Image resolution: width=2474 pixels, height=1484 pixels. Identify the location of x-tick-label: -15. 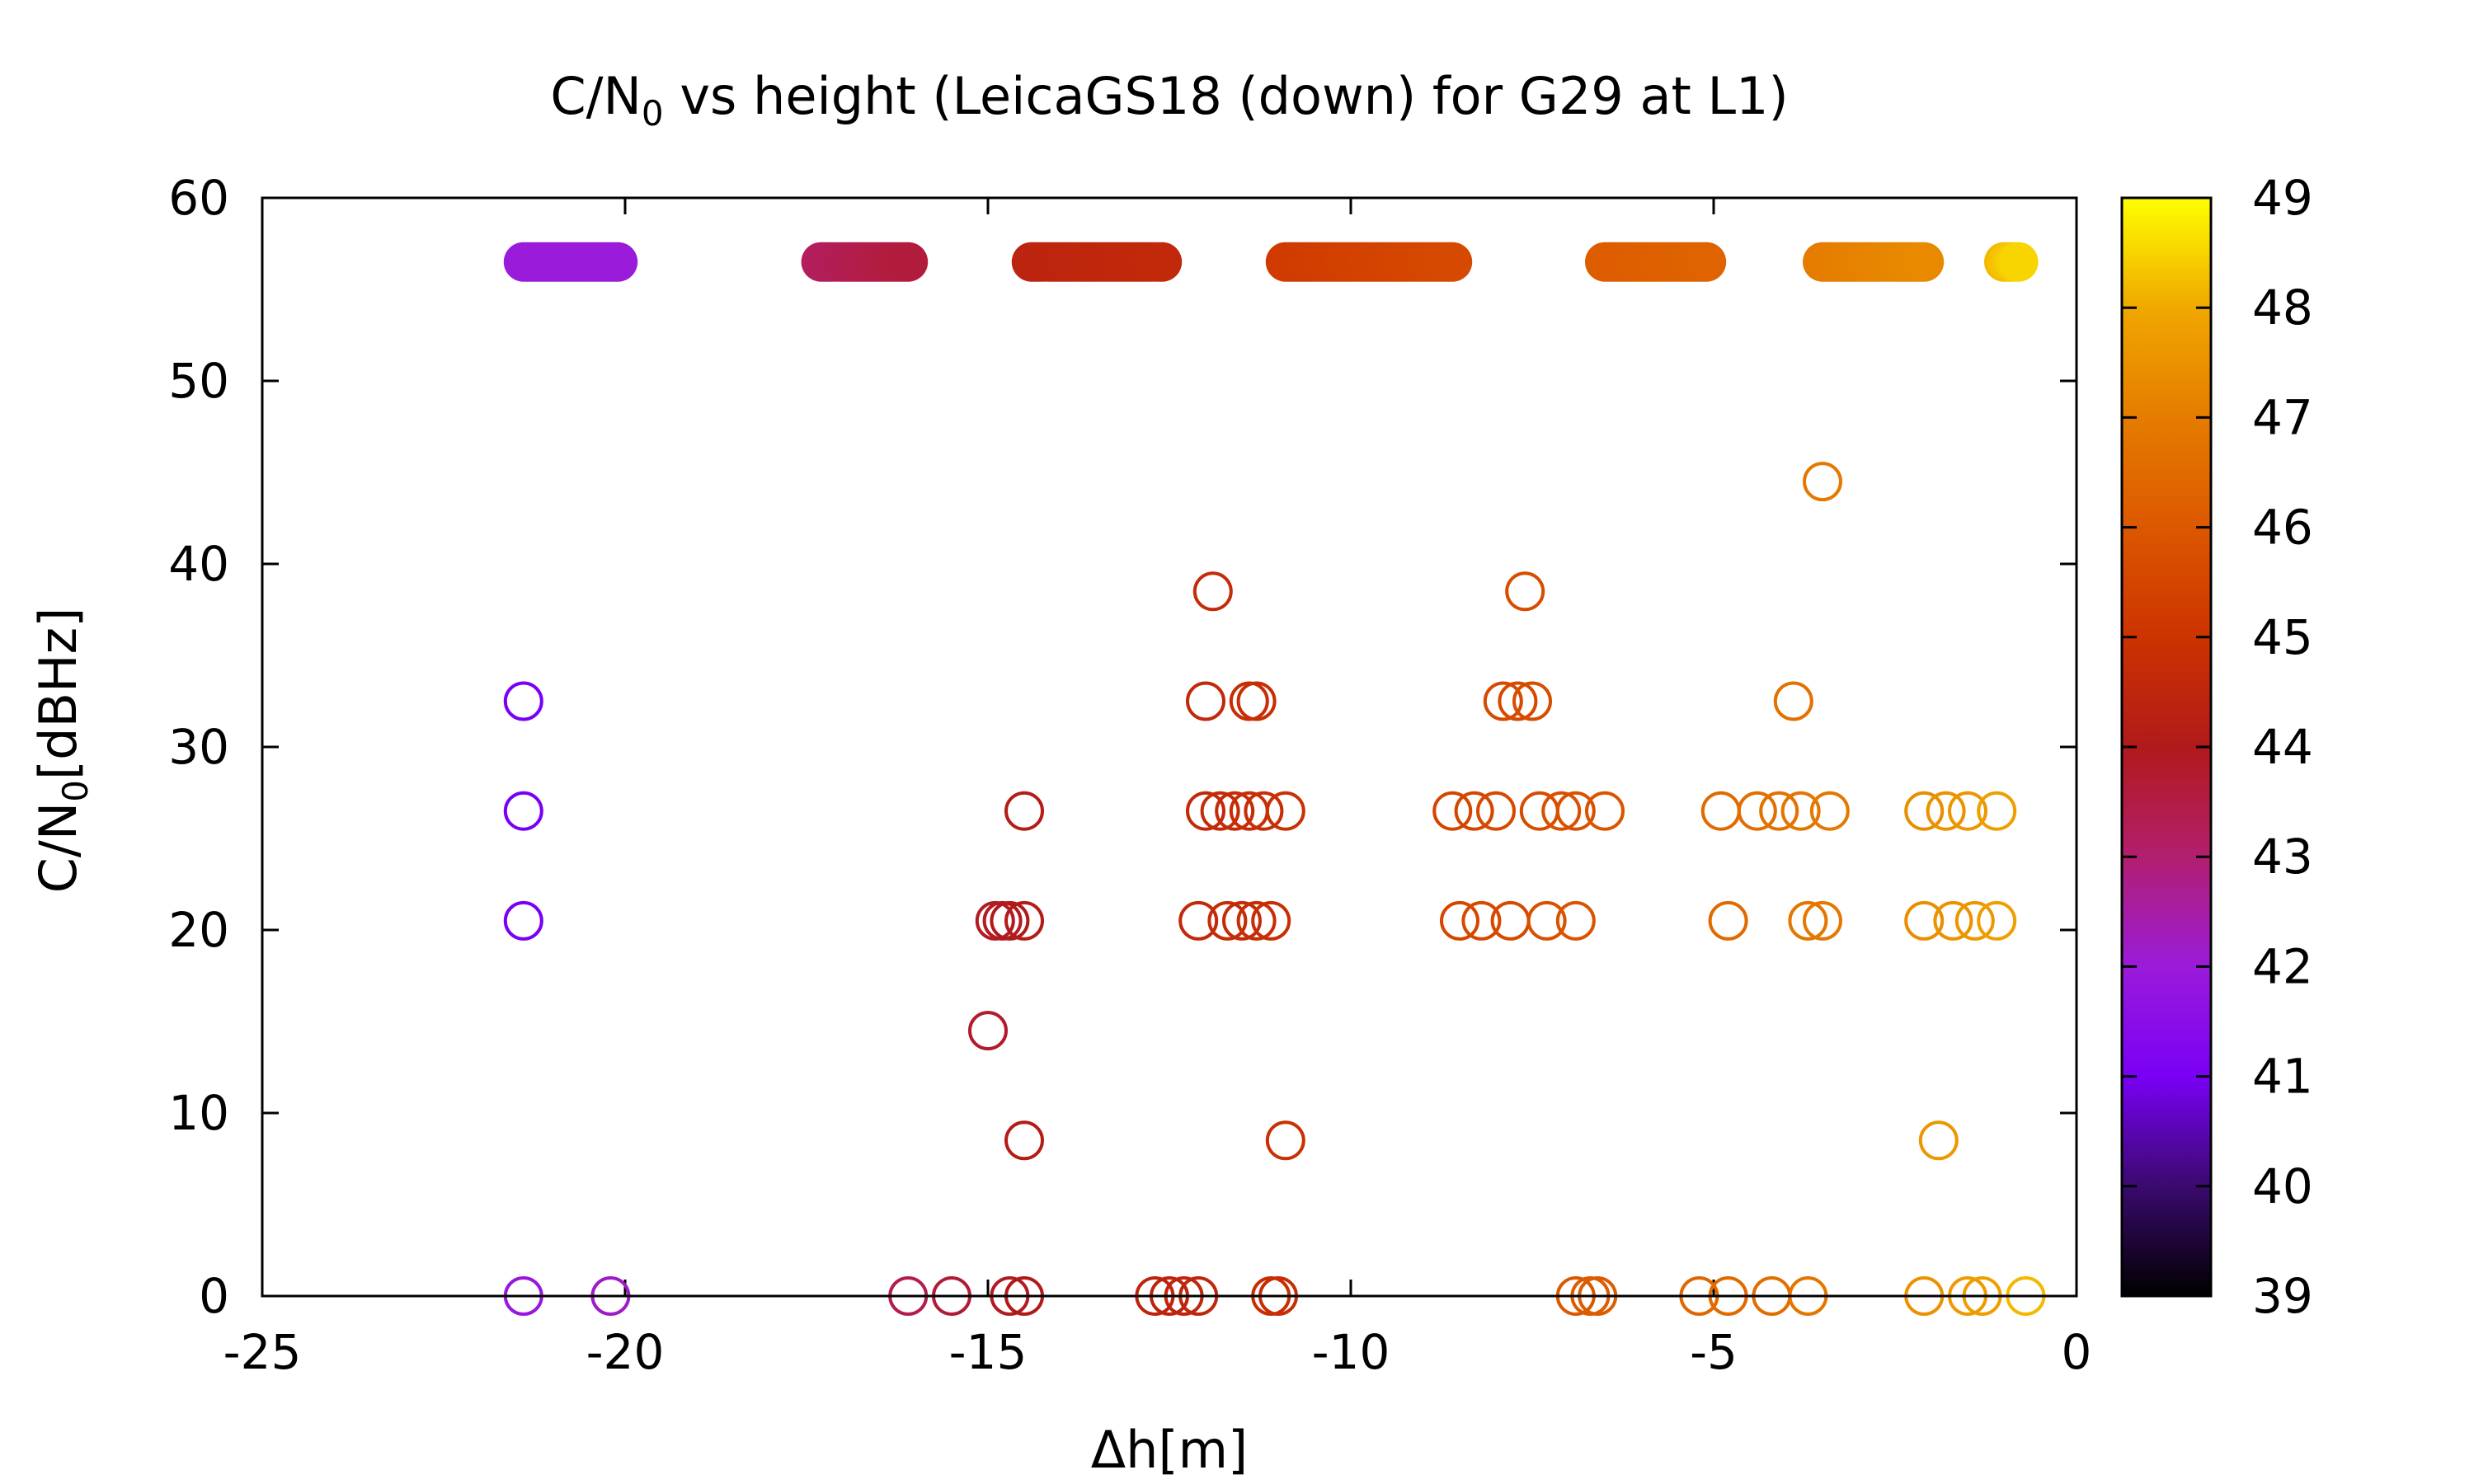
(988, 1352).